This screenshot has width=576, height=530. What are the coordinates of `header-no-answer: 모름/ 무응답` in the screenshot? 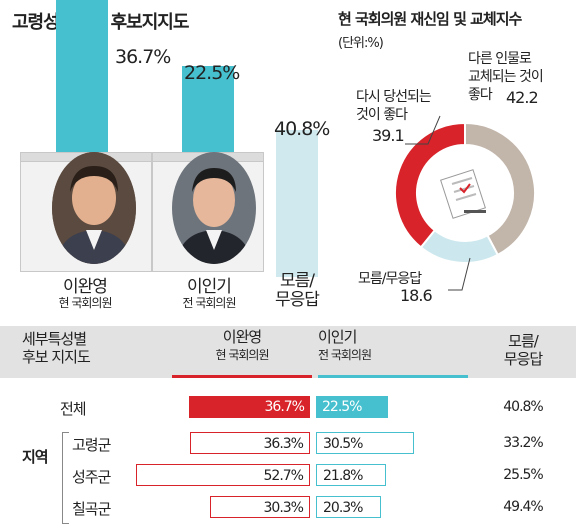 It's located at (523, 350).